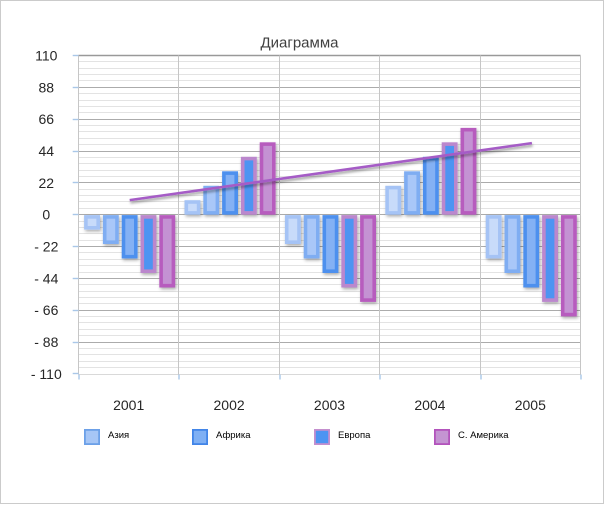 This screenshot has width=604, height=509. What do you see at coordinates (46, 278) in the screenshot?
I see `svg-text: - 44` at bounding box center [46, 278].